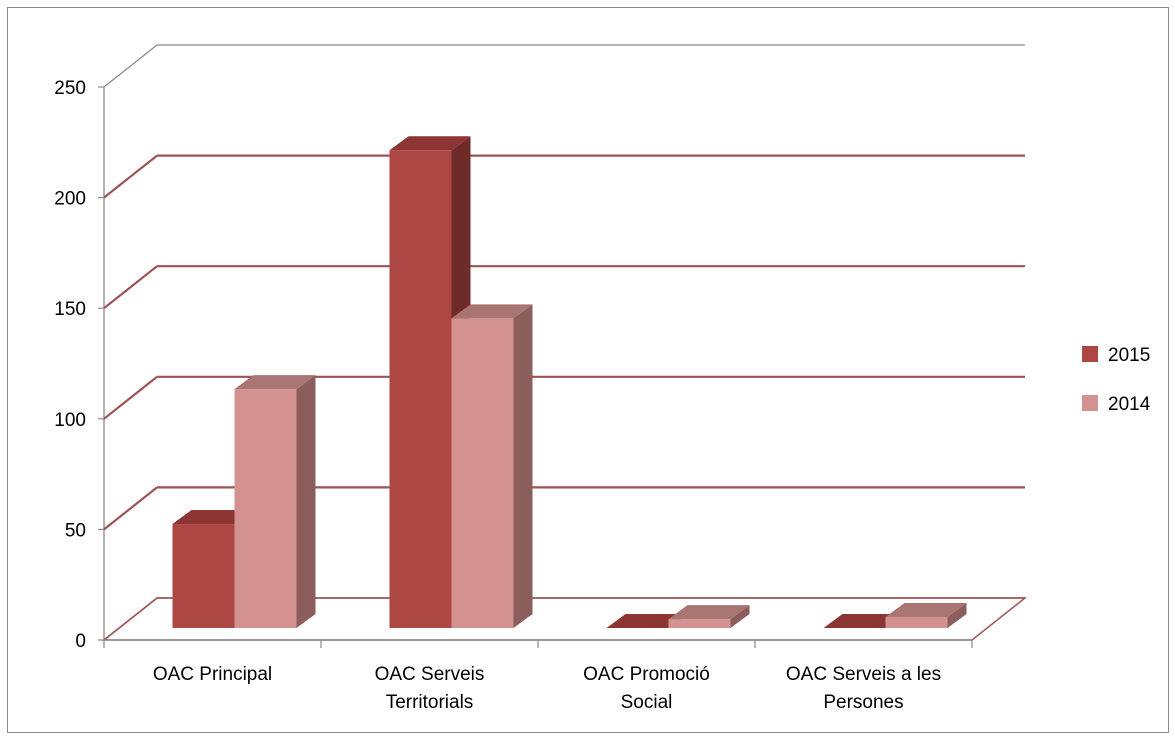 This screenshot has width=1175, height=737. Describe the element at coordinates (79, 365) in the screenshot. I see `y-axis-ticks: 0 50 100 150 200 250` at that location.